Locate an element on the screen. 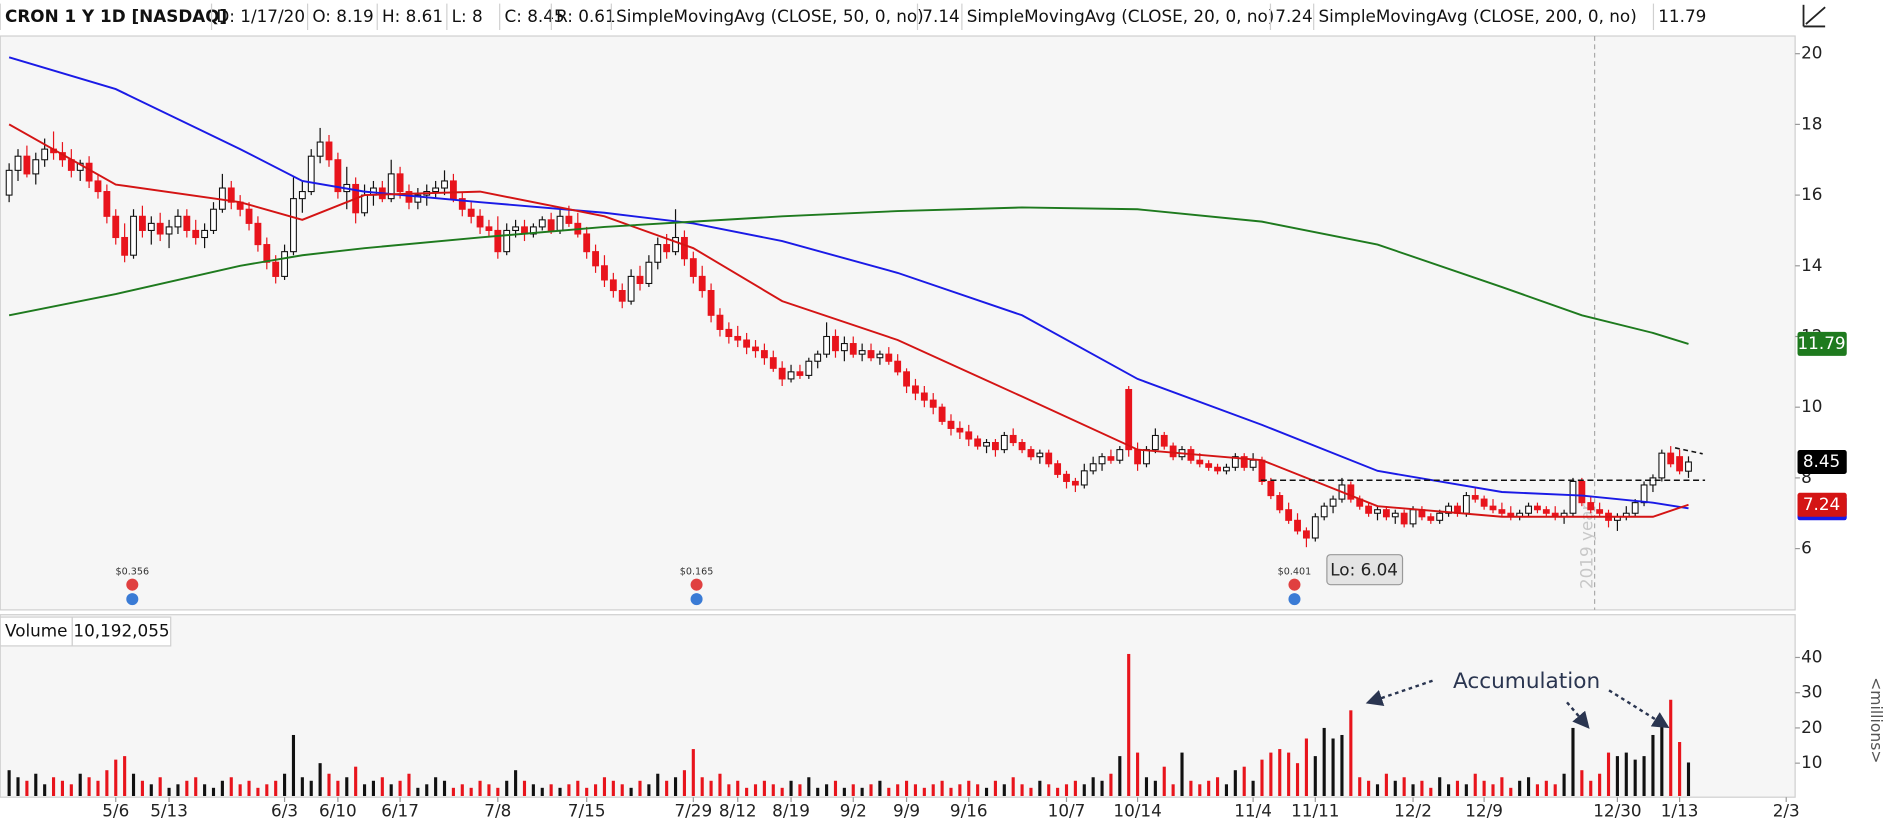 Image resolution: width=1883 pixels, height=820 pixels. x-tick-label: 5/6 is located at coordinates (115, 810).